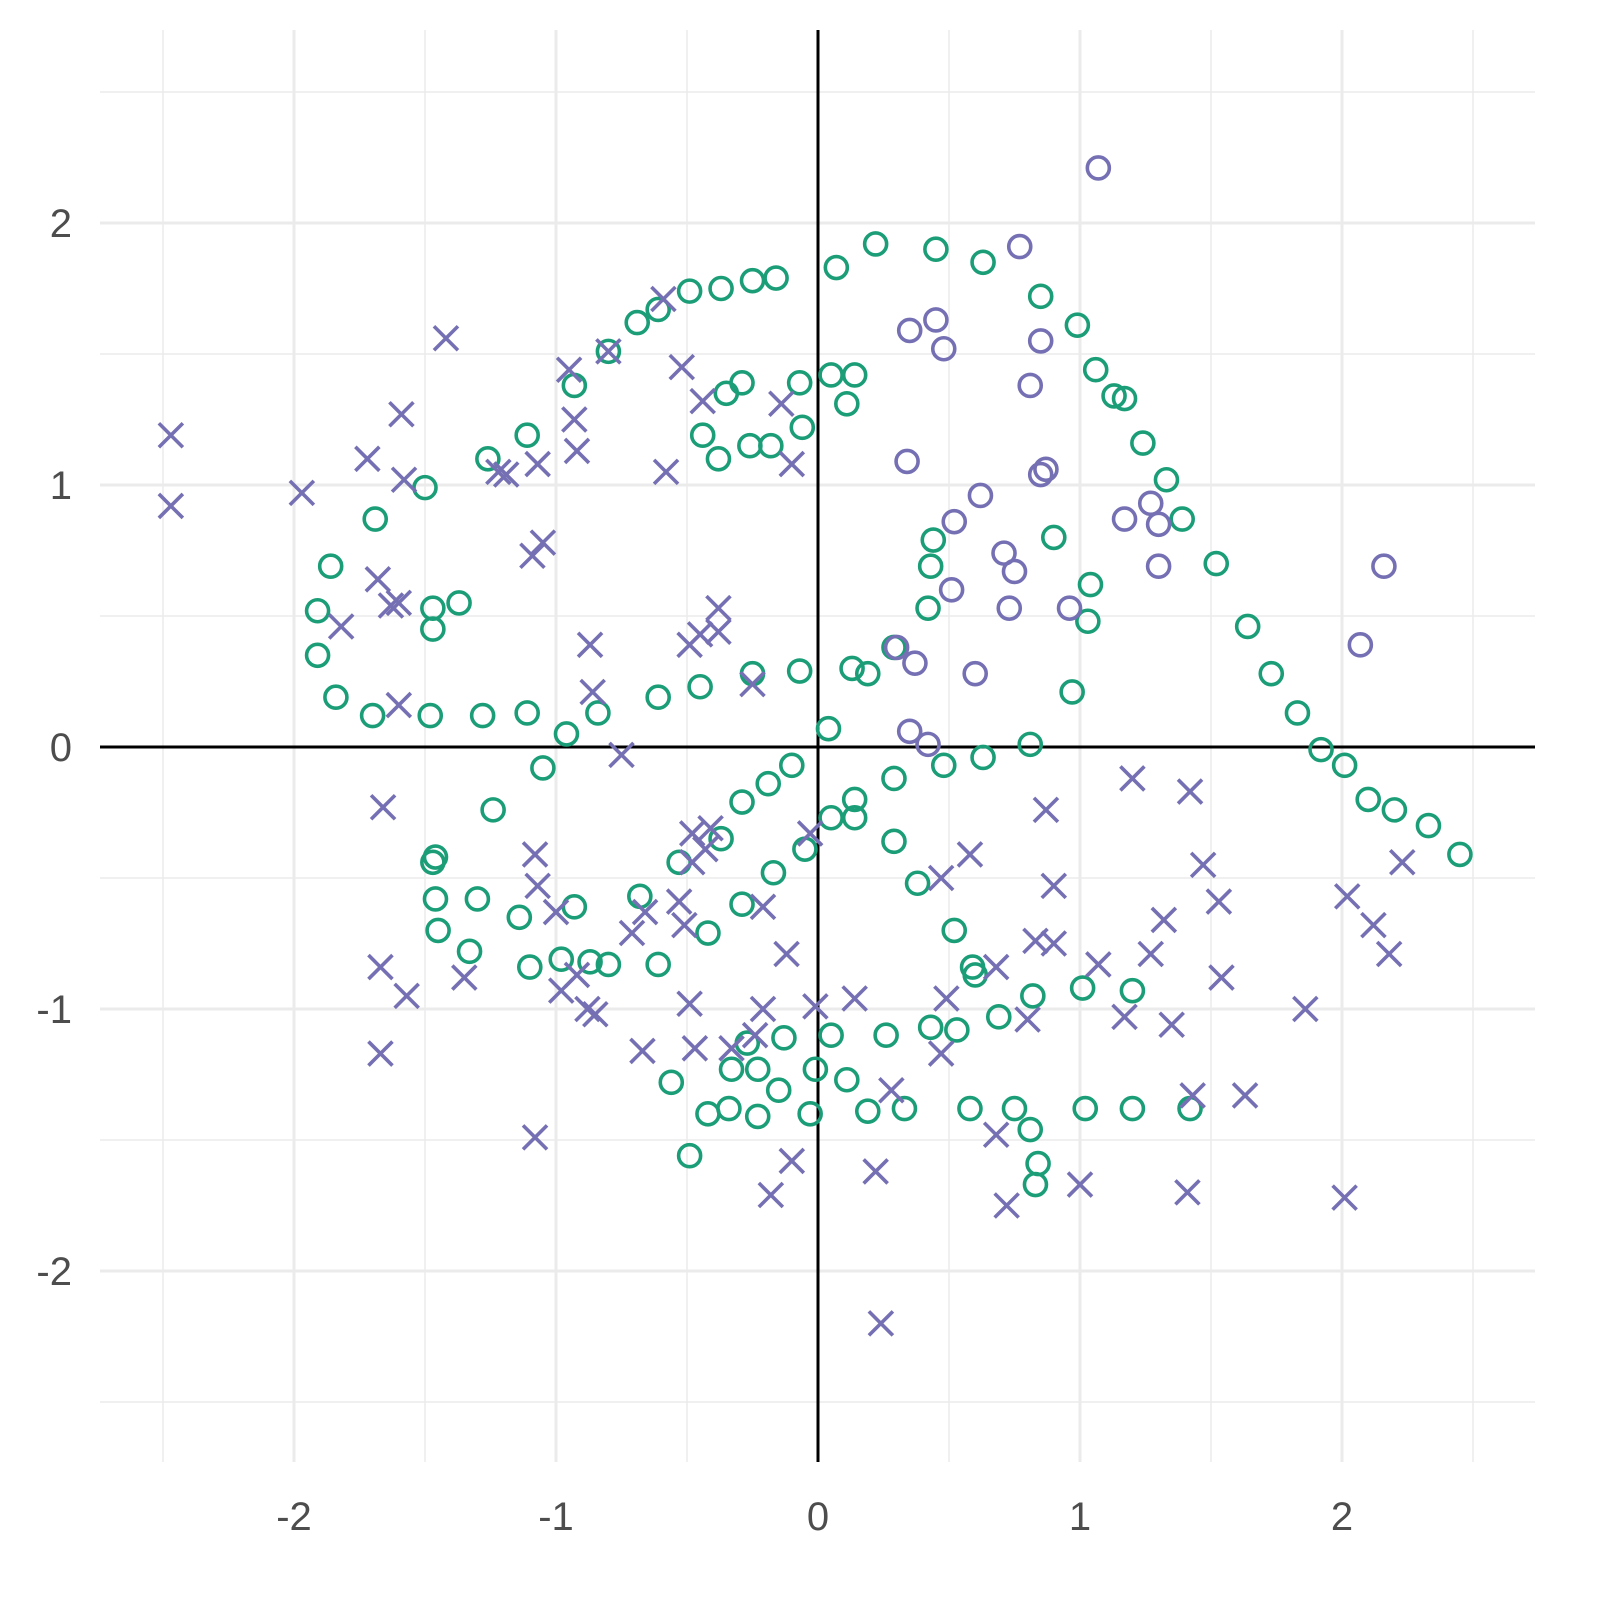 The image size is (1600, 1600). I want to click on x-tick-label: -2, so click(294, 1517).